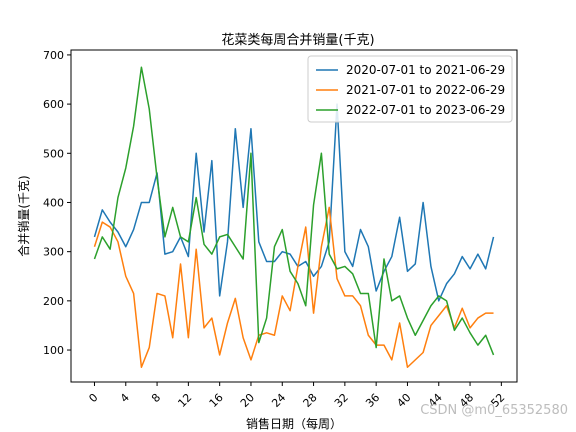  Describe the element at coordinates (53, 252) in the screenshot. I see `y-tick-label: 300` at that location.